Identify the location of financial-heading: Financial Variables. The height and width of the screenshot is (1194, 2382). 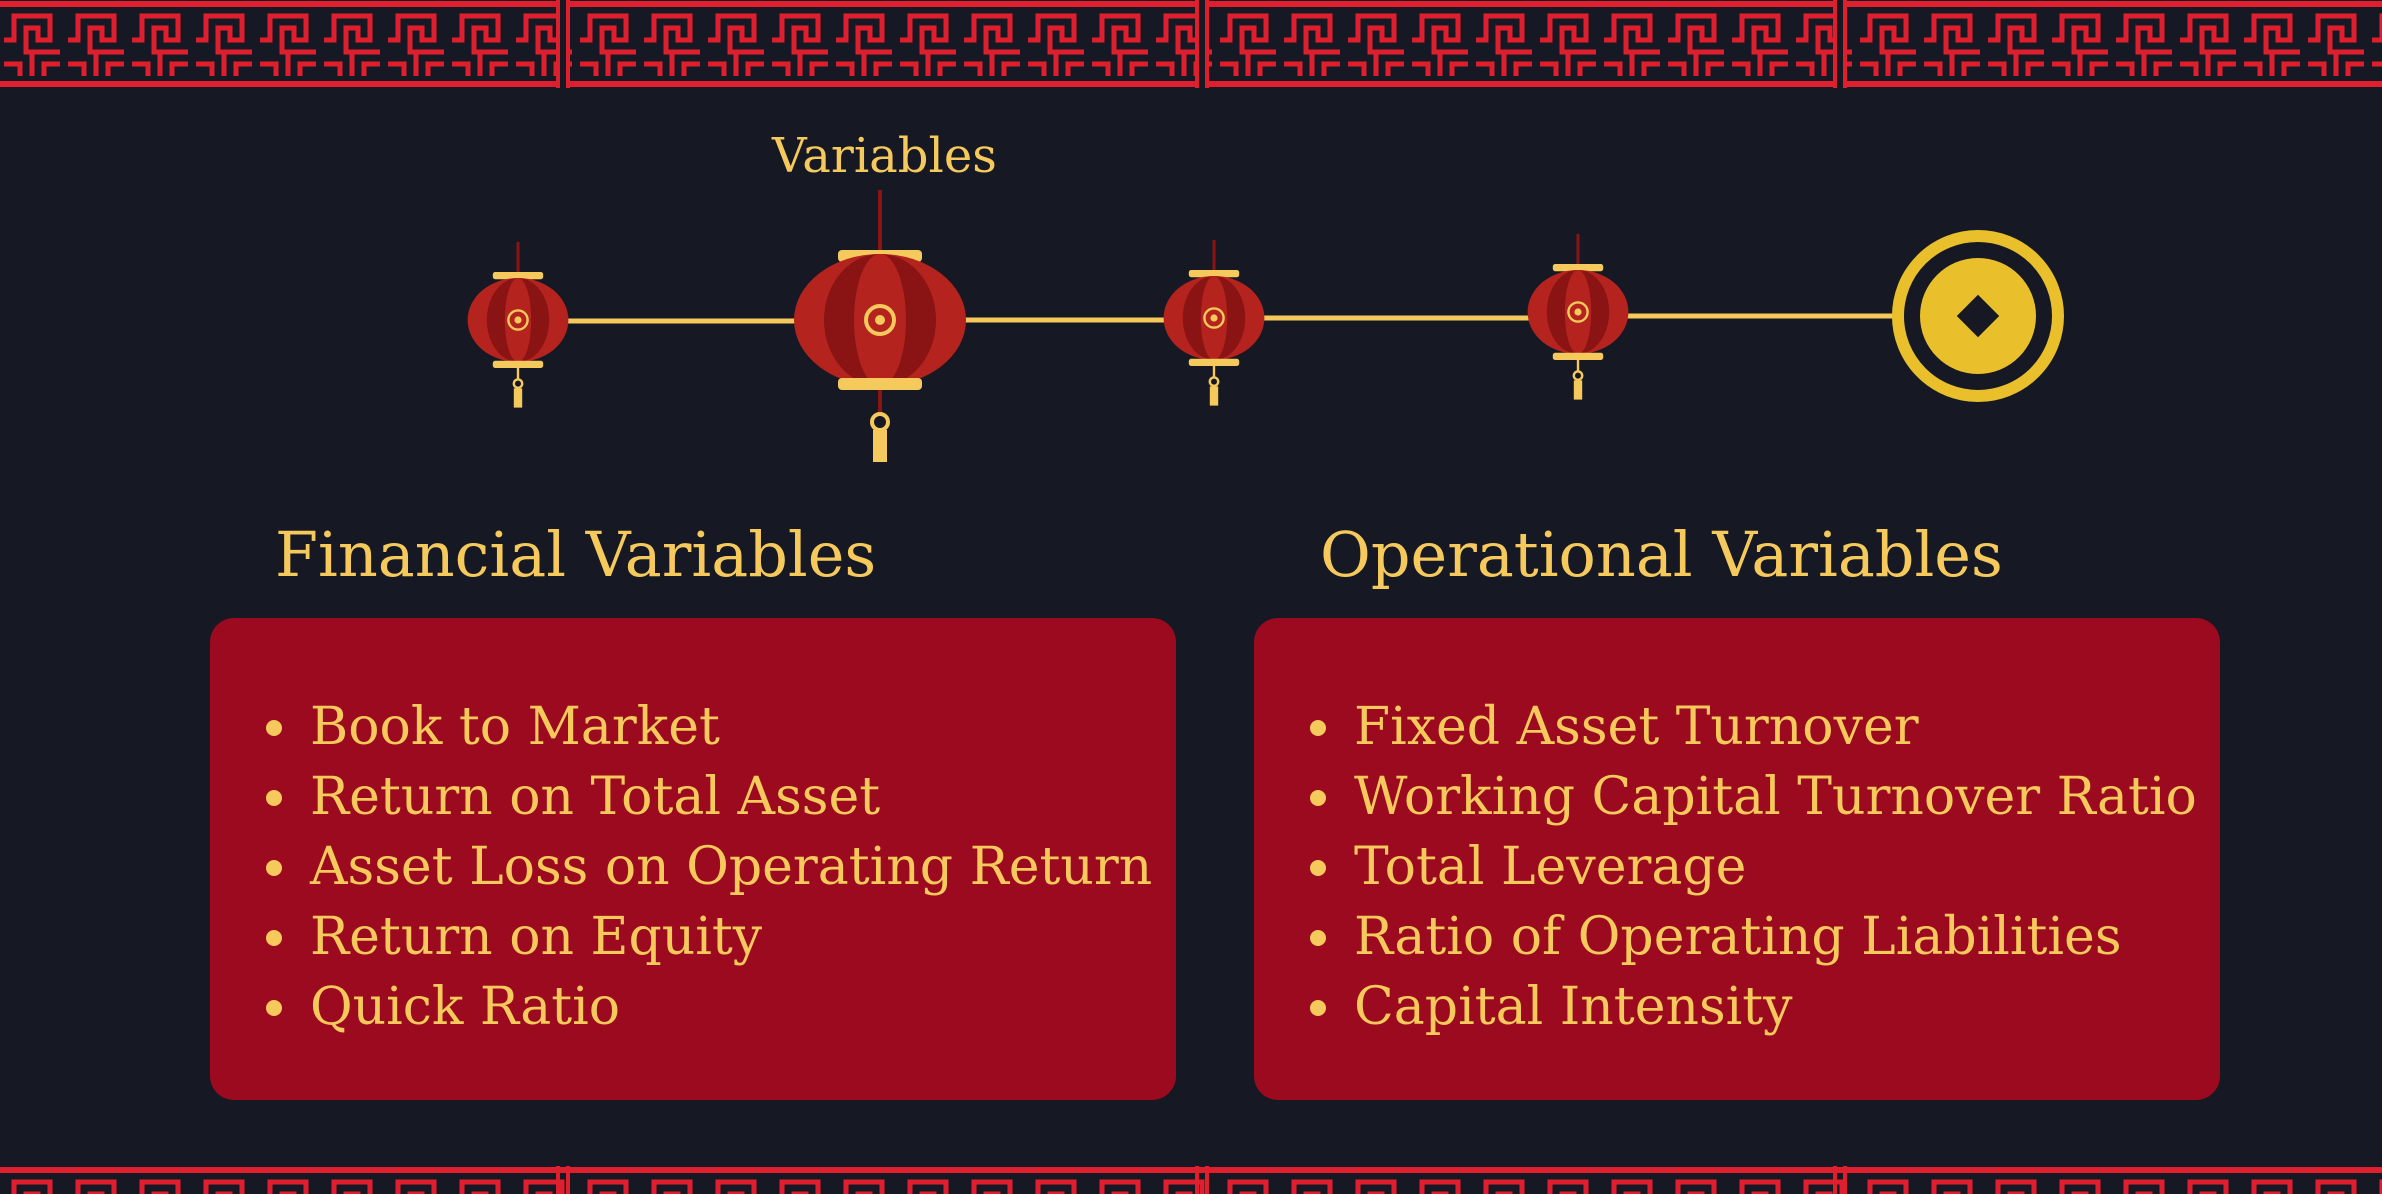
(576, 554).